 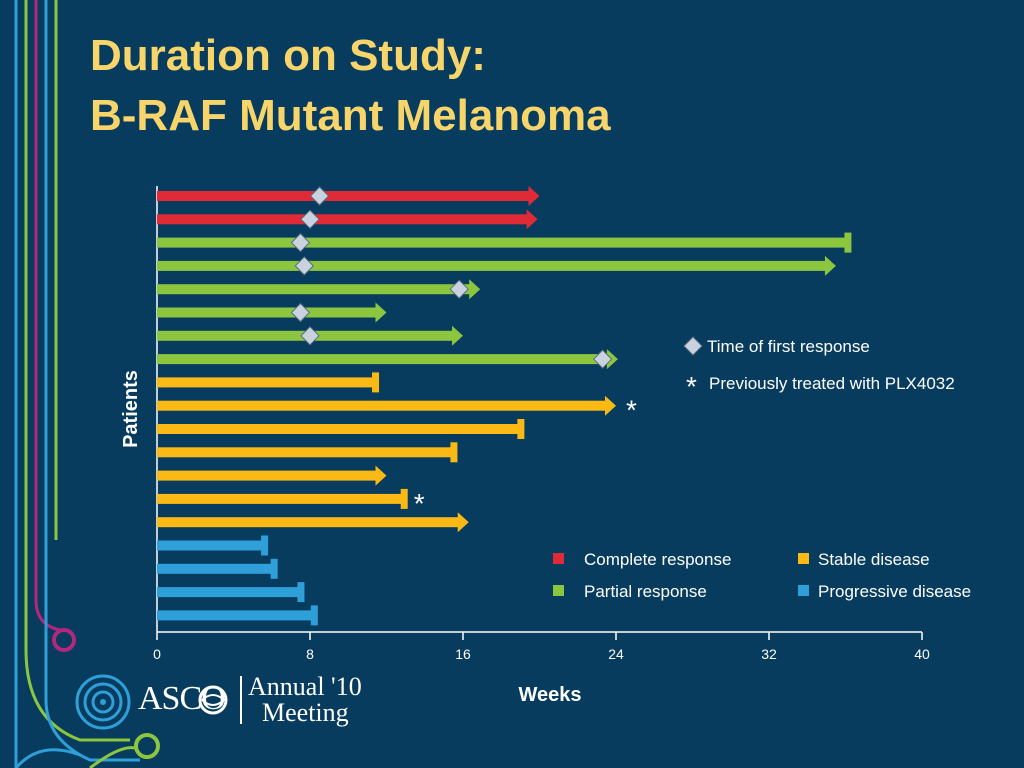 What do you see at coordinates (894, 591) in the screenshot?
I see `legend-label: Progressive disease` at bounding box center [894, 591].